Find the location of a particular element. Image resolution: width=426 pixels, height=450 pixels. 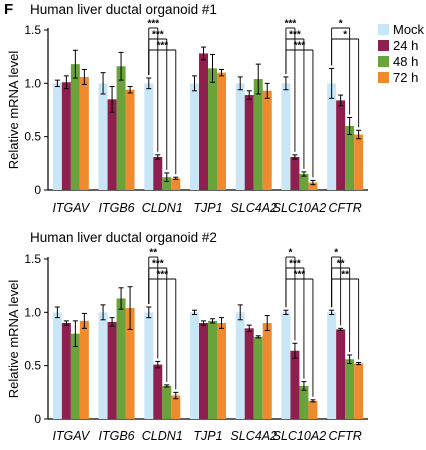

chart-title: Human liver ductal organoid #1 is located at coordinates (123, 9).